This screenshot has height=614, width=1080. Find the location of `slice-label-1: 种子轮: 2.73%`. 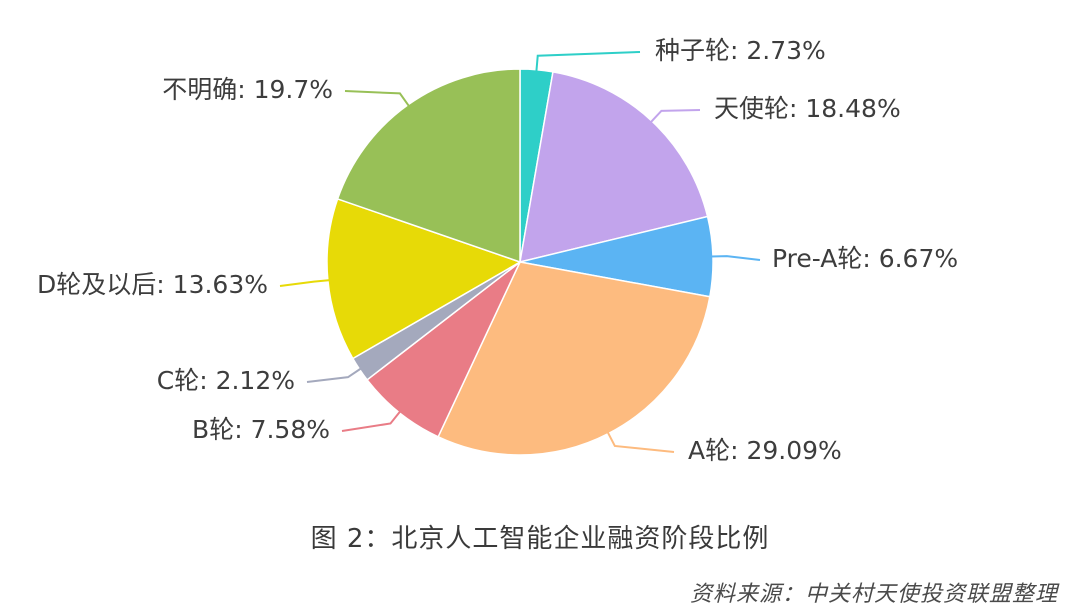

slice-label-1: 种子轮: 2.73% is located at coordinates (740, 50).